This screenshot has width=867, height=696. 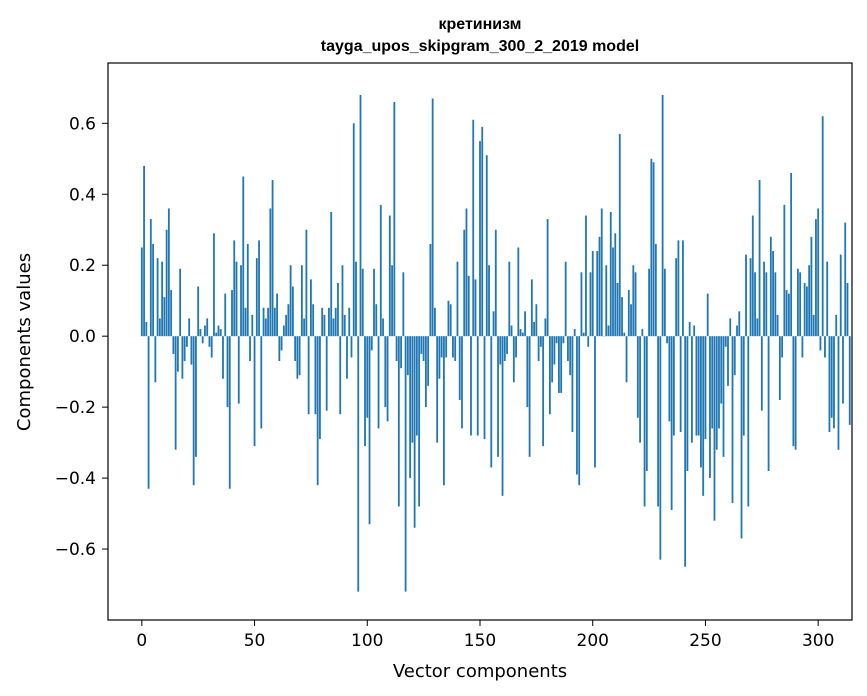 I want to click on y-tick-label: 0.0, so click(x=82, y=337).